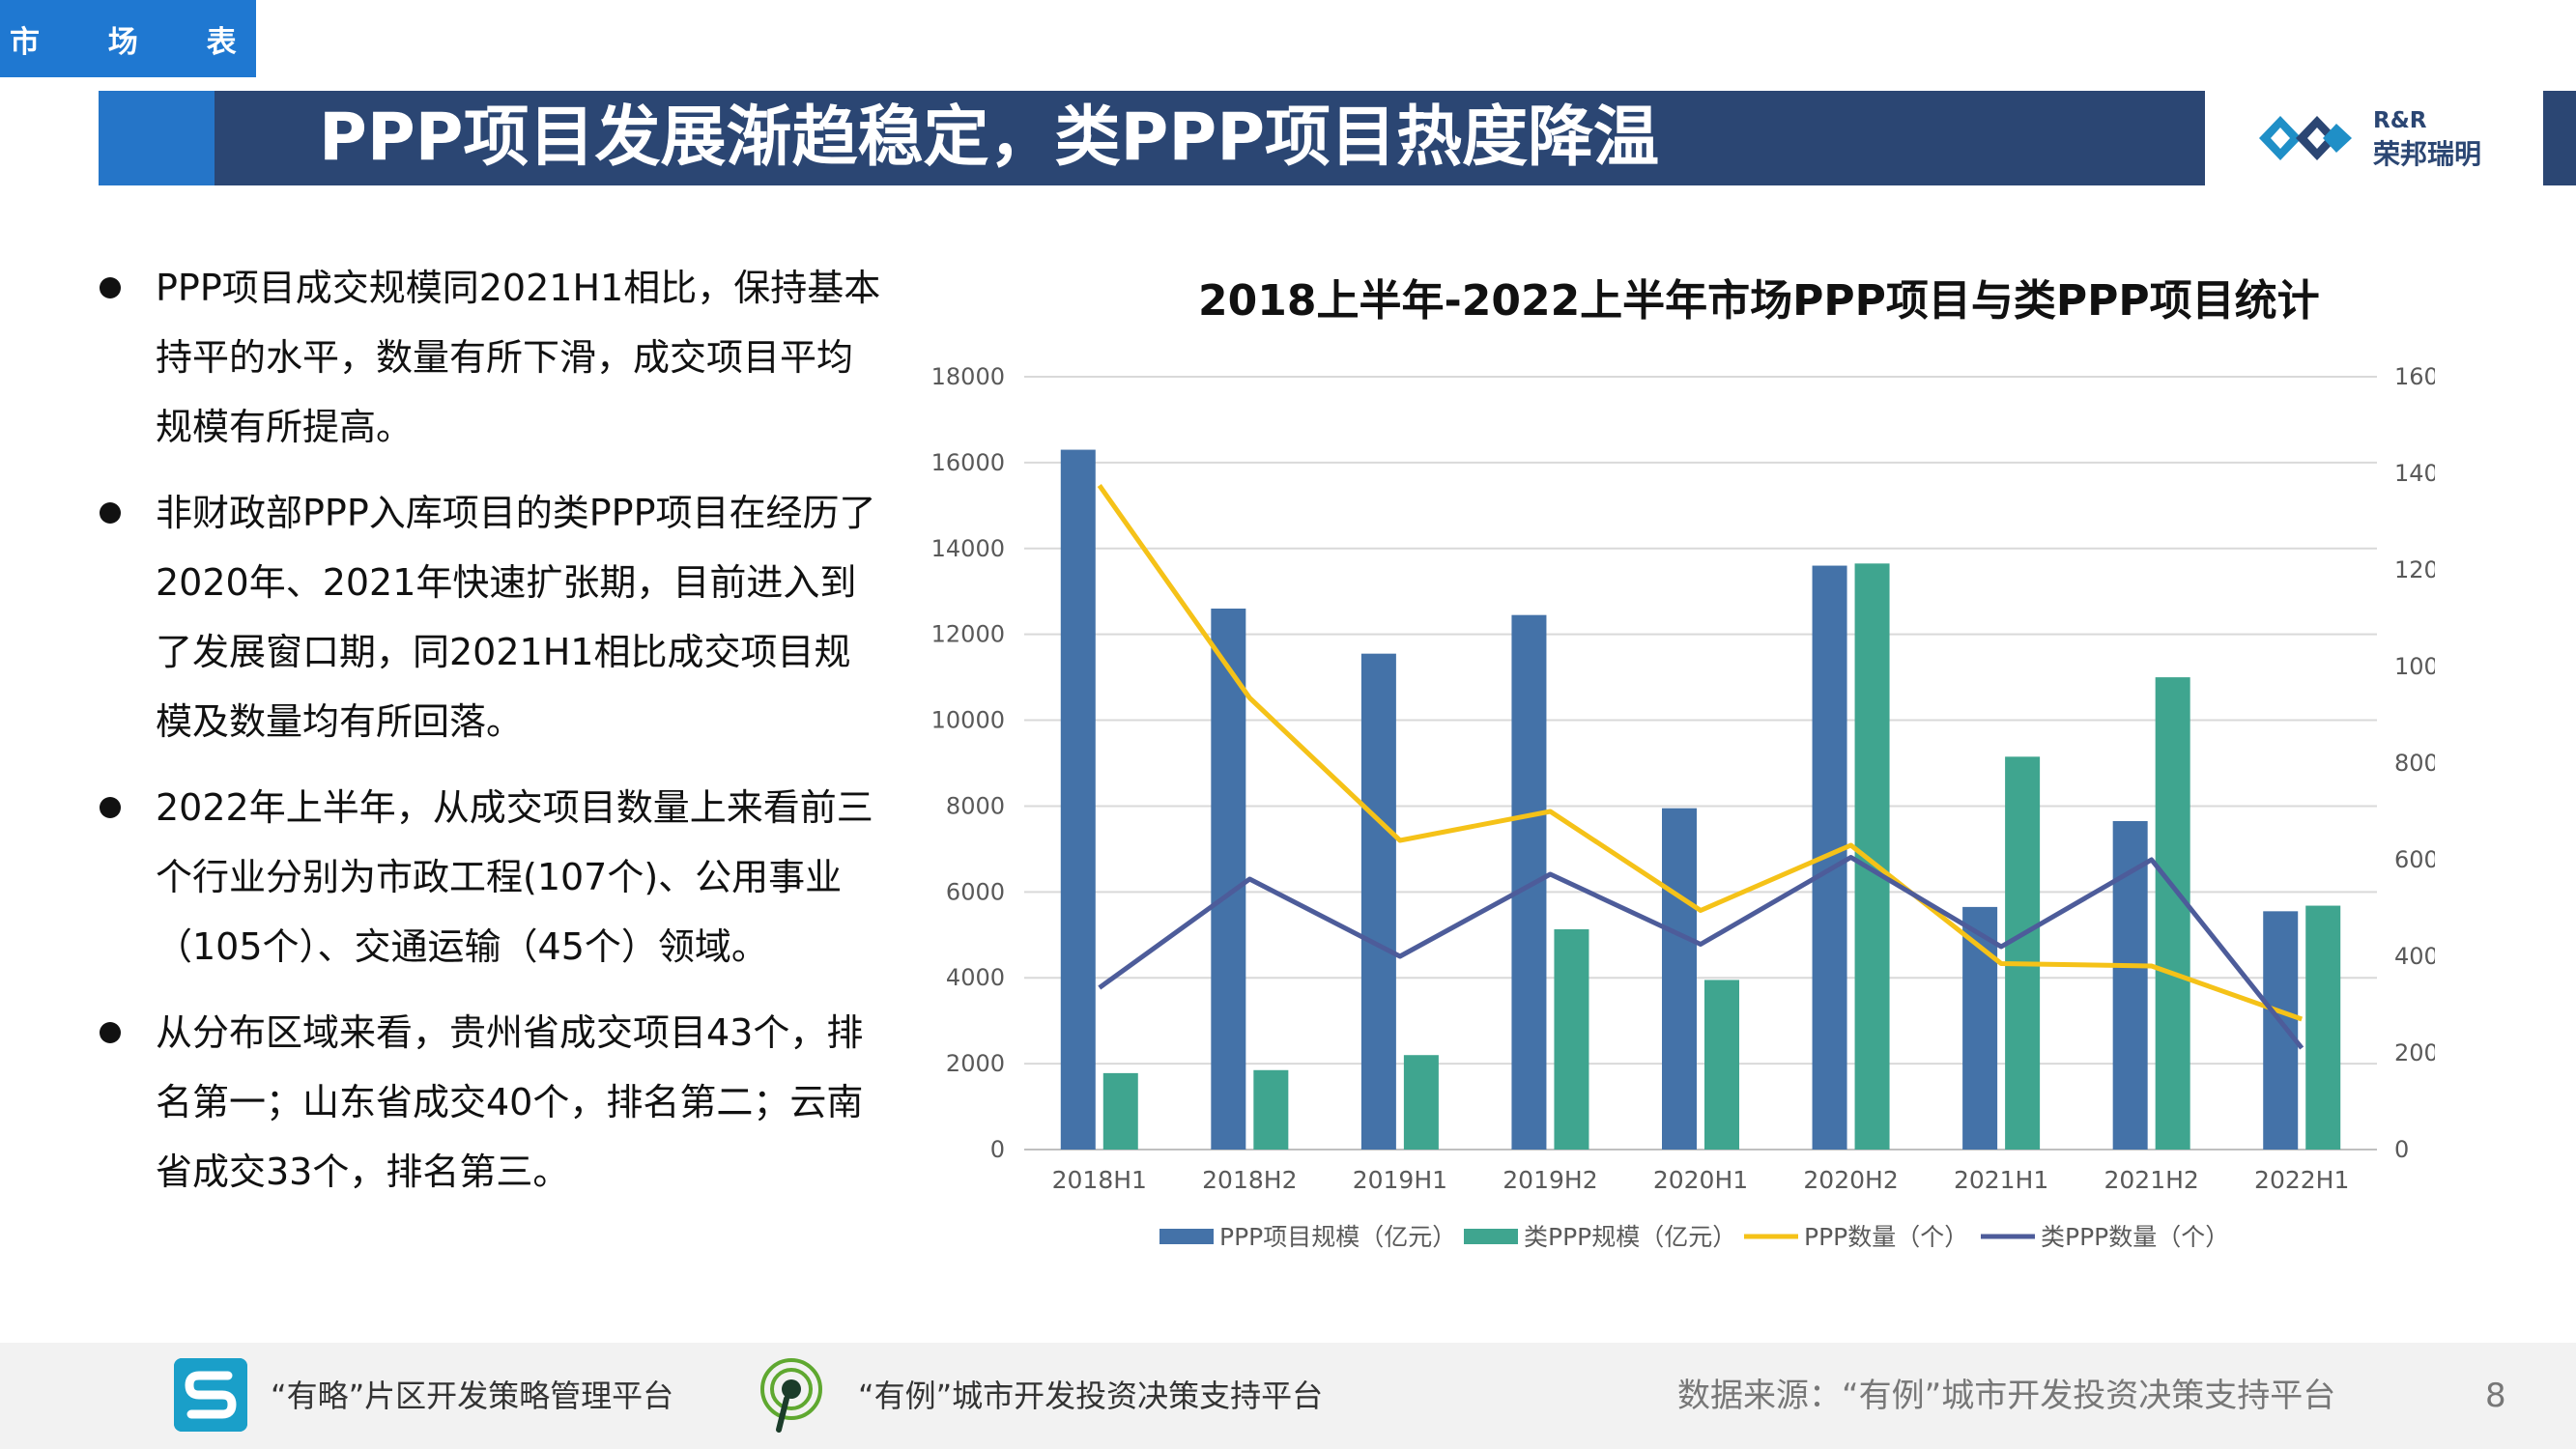  Describe the element at coordinates (2301, 1180) in the screenshot. I see `x-axis-tick-label: 2022H1` at that location.